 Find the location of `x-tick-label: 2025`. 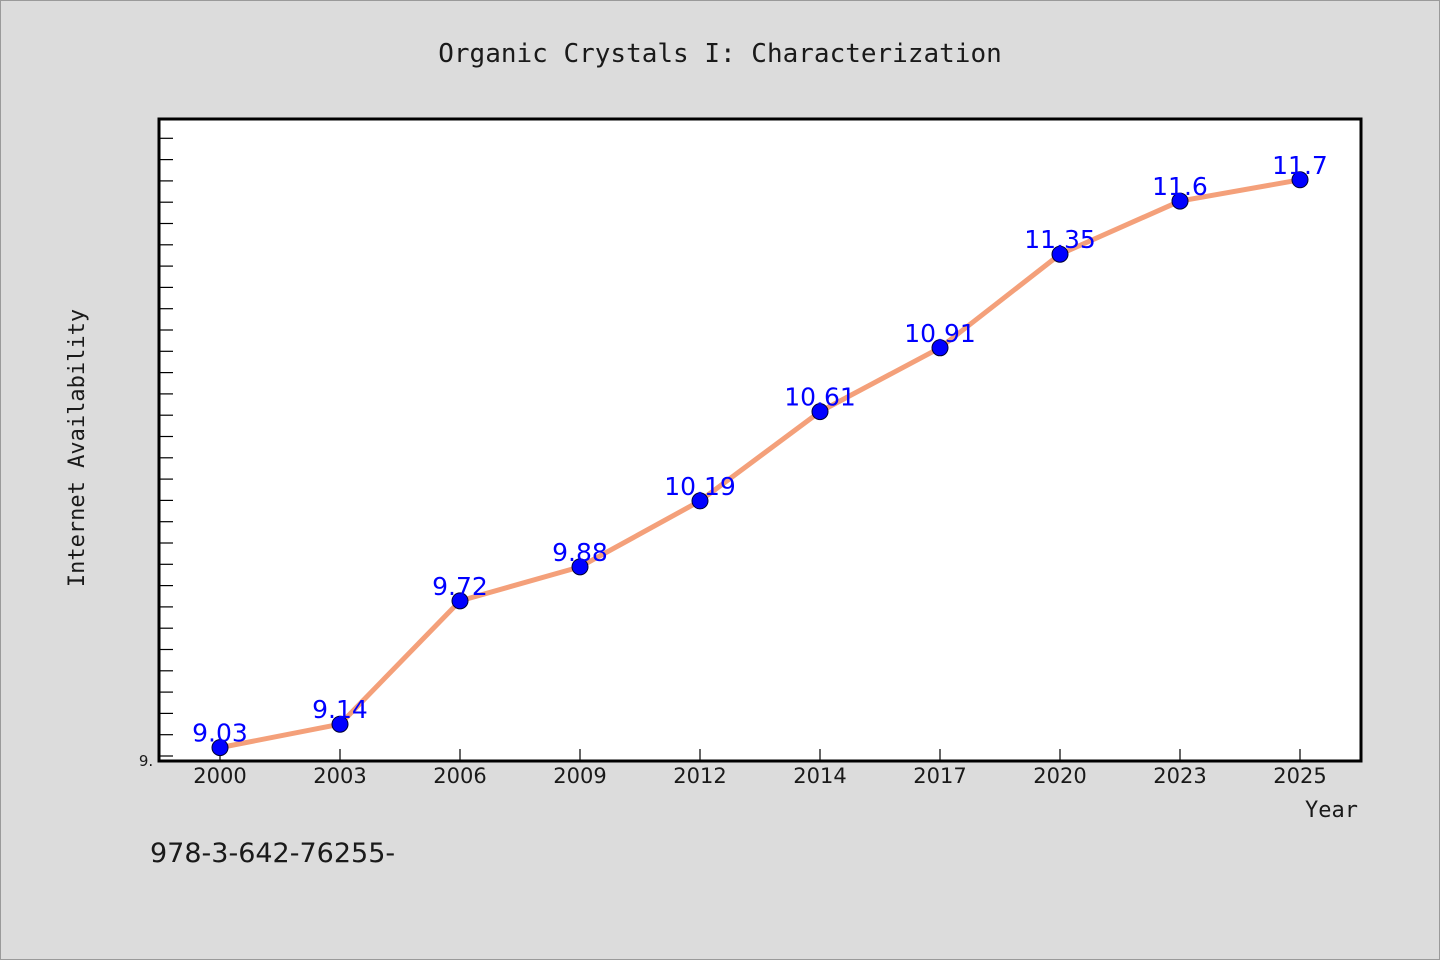

x-tick-label: 2025 is located at coordinates (1299, 776).